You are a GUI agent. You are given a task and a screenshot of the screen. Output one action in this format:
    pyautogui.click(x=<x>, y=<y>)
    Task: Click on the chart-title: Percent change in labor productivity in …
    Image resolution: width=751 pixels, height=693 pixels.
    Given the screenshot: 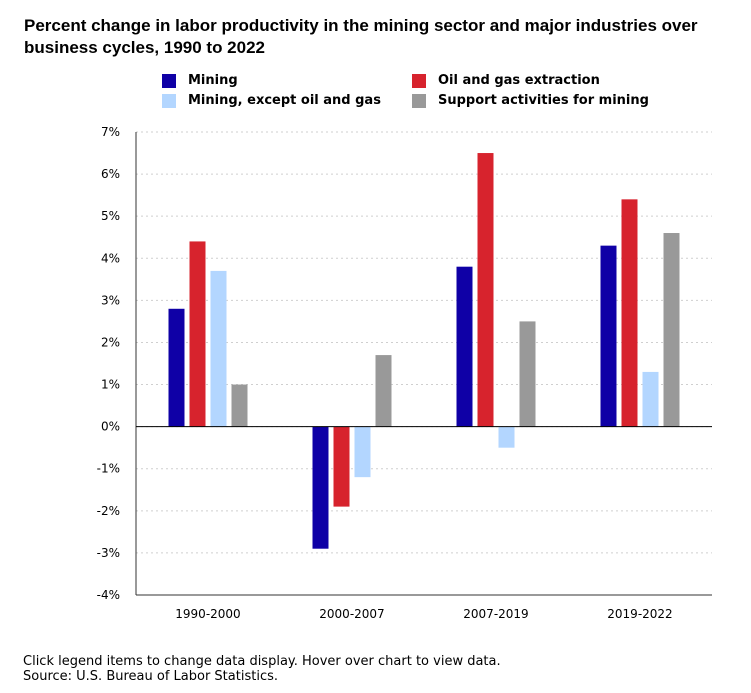 What is the action you would take?
    pyautogui.click(x=361, y=36)
    